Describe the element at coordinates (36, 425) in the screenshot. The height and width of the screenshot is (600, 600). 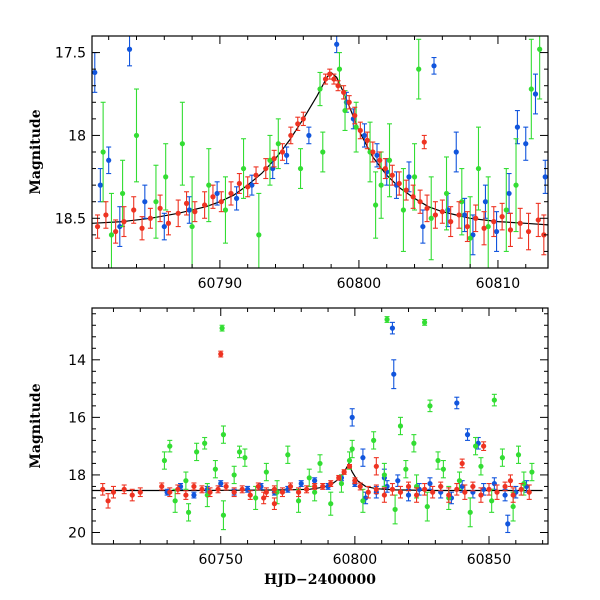
I see `panel-bottom-y-axis-label: Magnitude` at that location.